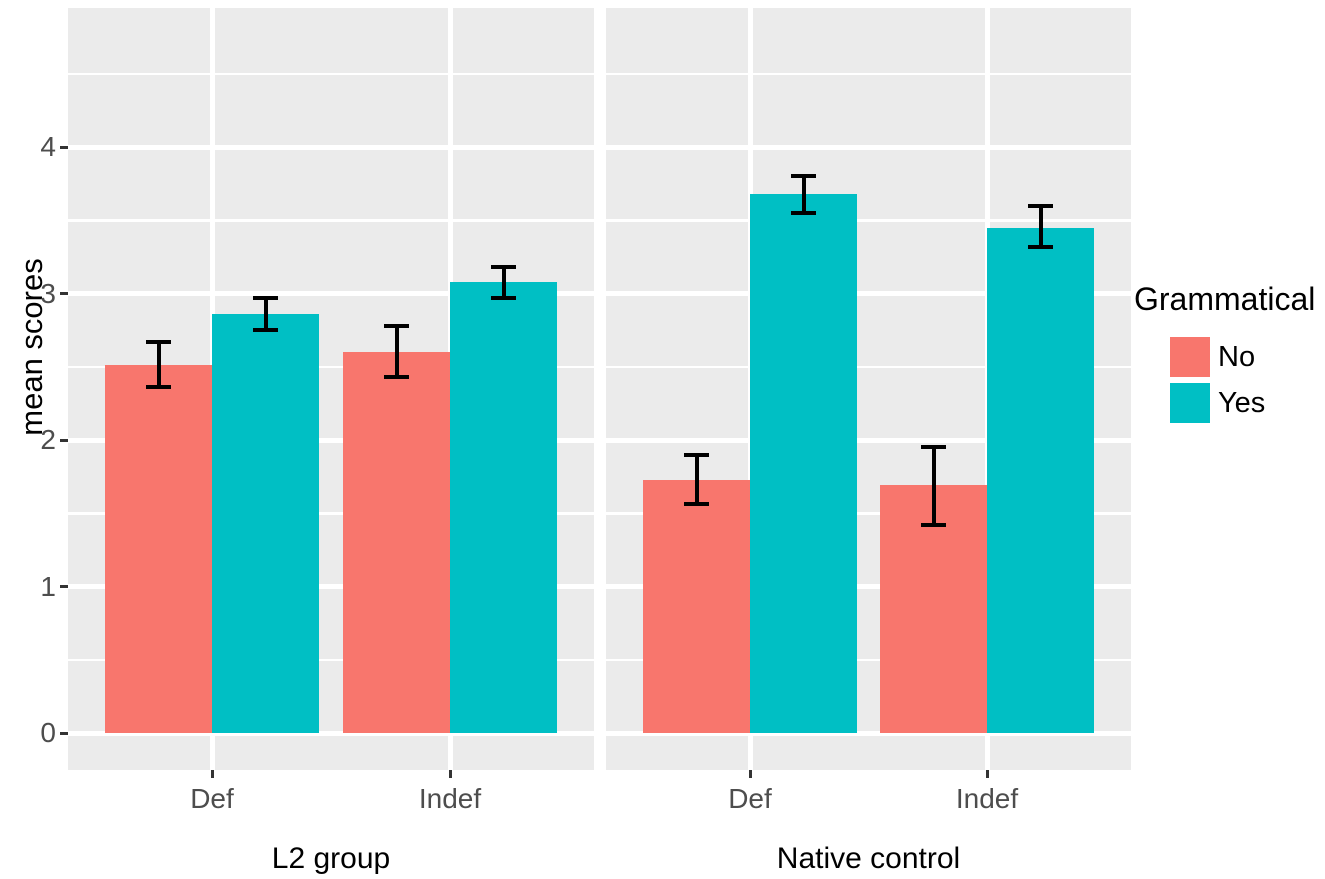 The width and height of the screenshot is (1325, 879). What do you see at coordinates (331, 858) in the screenshot?
I see `facet-label-left: L2 group` at bounding box center [331, 858].